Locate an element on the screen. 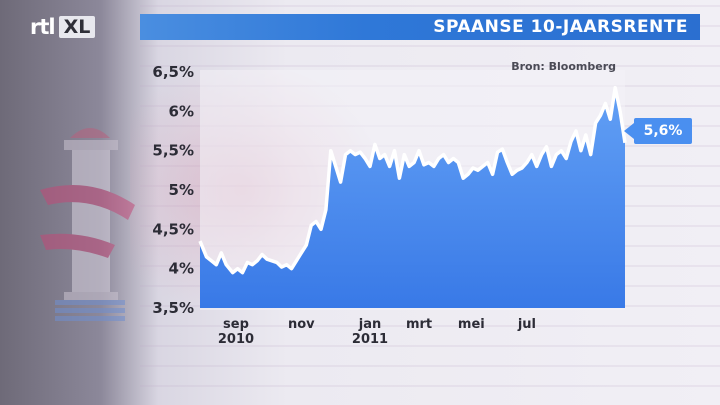  y-tick-label: 4% is located at coordinates (181, 269).